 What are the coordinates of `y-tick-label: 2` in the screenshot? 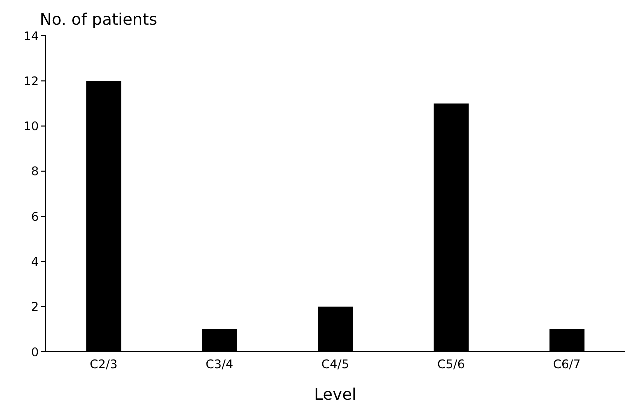 It's located at (35, 307).